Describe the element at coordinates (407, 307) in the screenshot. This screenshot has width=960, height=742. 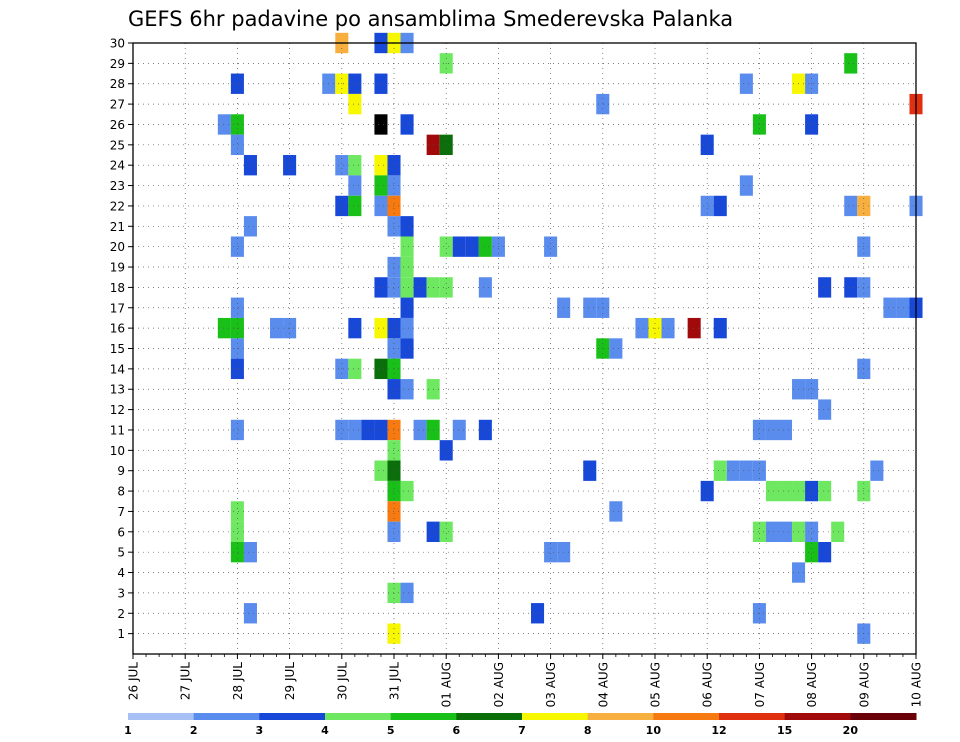
I see `cell-x21-m17` at that location.